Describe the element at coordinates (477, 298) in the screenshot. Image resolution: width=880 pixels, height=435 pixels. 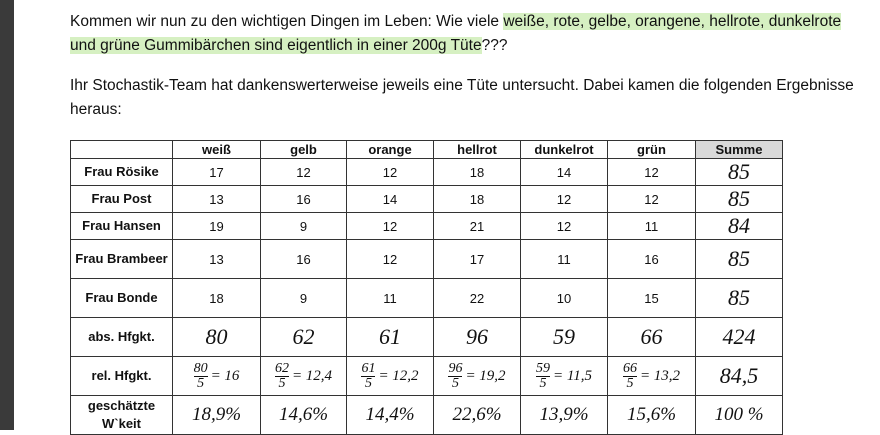
I see `table-cell: 22` at that location.